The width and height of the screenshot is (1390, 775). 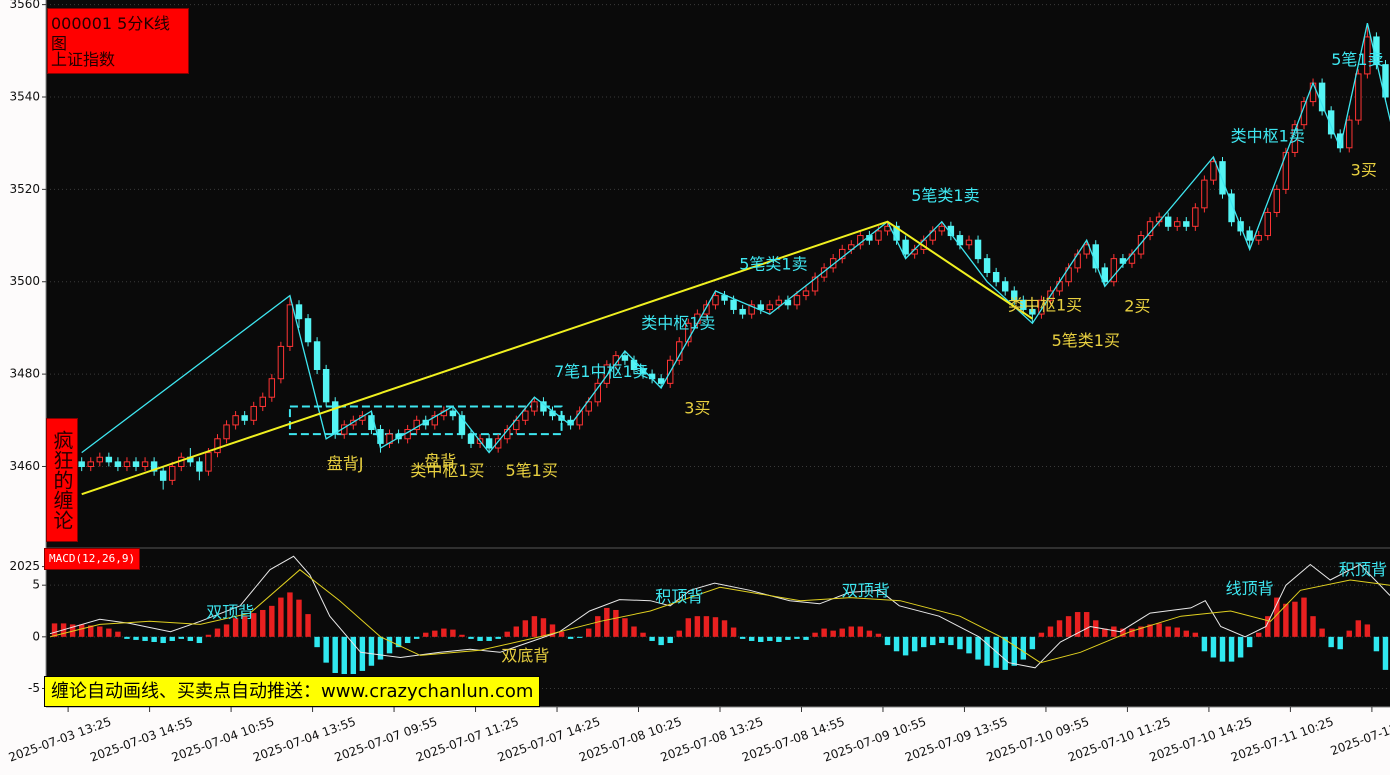 What do you see at coordinates (1357, 59) in the screenshot?
I see `annotation: 5笔1卖` at bounding box center [1357, 59].